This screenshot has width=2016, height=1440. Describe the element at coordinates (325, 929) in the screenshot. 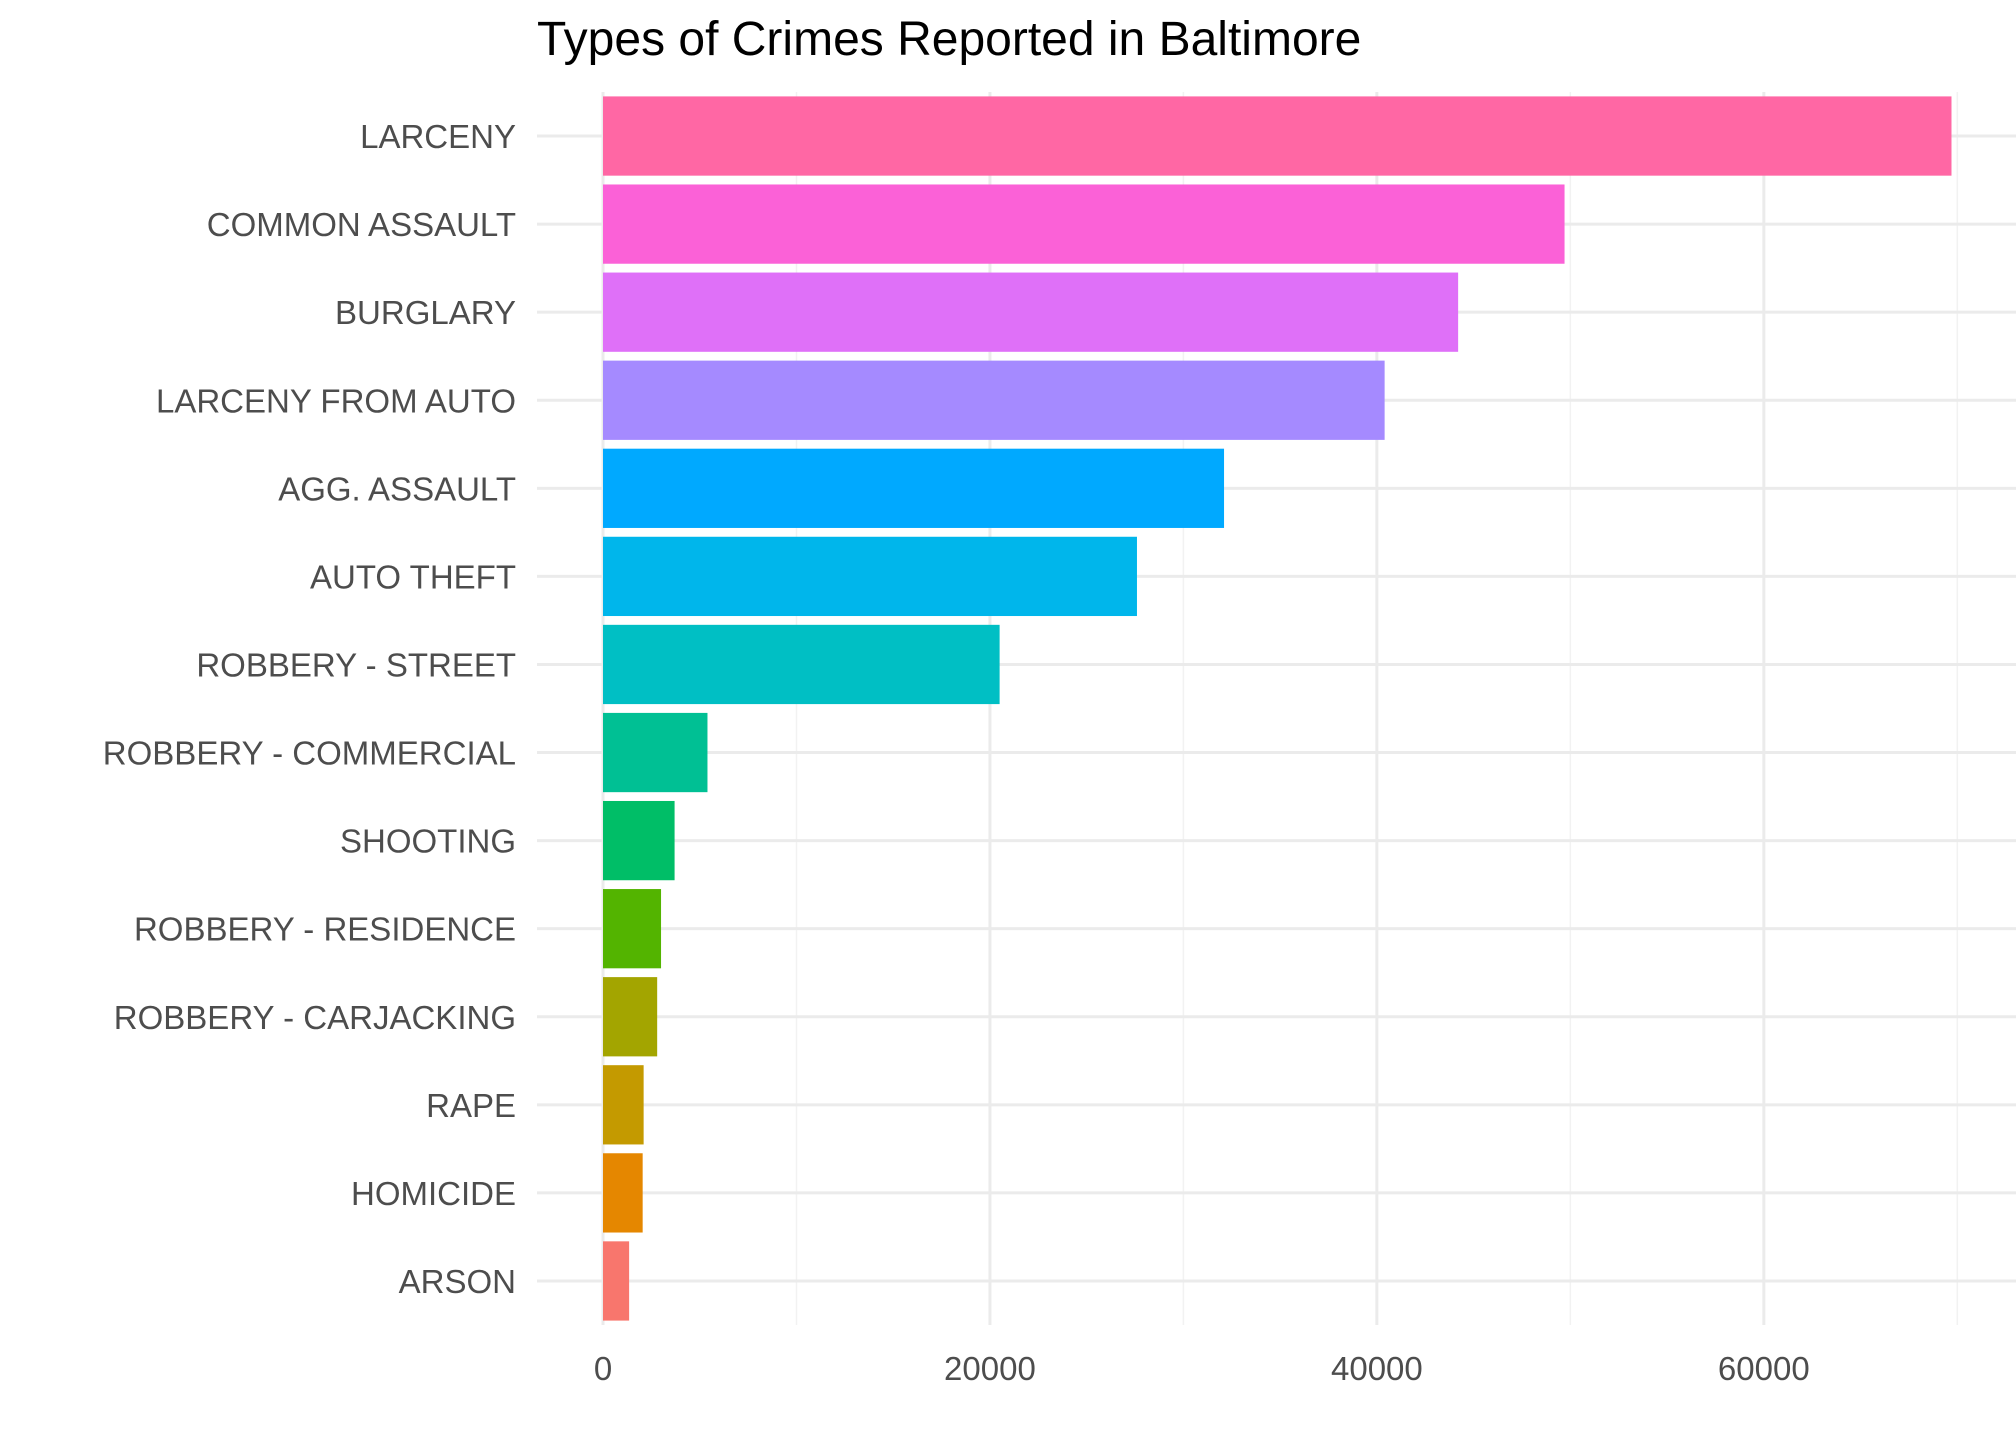

I see `category-label: ROBBERY - RESIDENCE` at that location.